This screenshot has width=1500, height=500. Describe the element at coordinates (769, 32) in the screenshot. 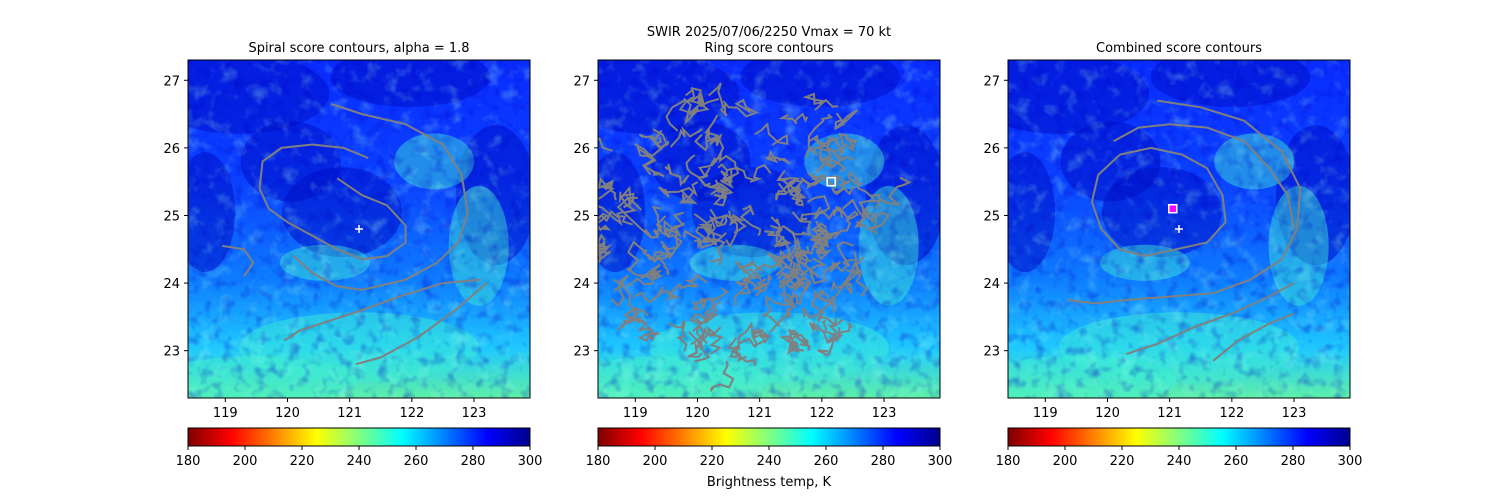

I see `figure-suptitle: SWIR 2025/07/06/2250 Vmax = 70 kt` at that location.